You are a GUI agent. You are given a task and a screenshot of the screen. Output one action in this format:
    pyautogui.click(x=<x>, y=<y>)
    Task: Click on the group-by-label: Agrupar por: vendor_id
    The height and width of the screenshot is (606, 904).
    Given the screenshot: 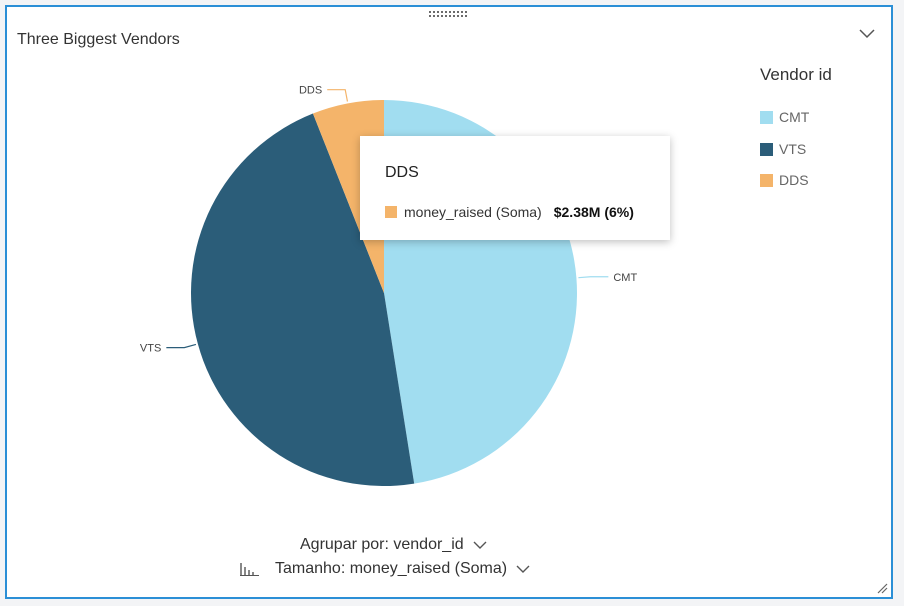 What is the action you would take?
    pyautogui.click(x=382, y=544)
    